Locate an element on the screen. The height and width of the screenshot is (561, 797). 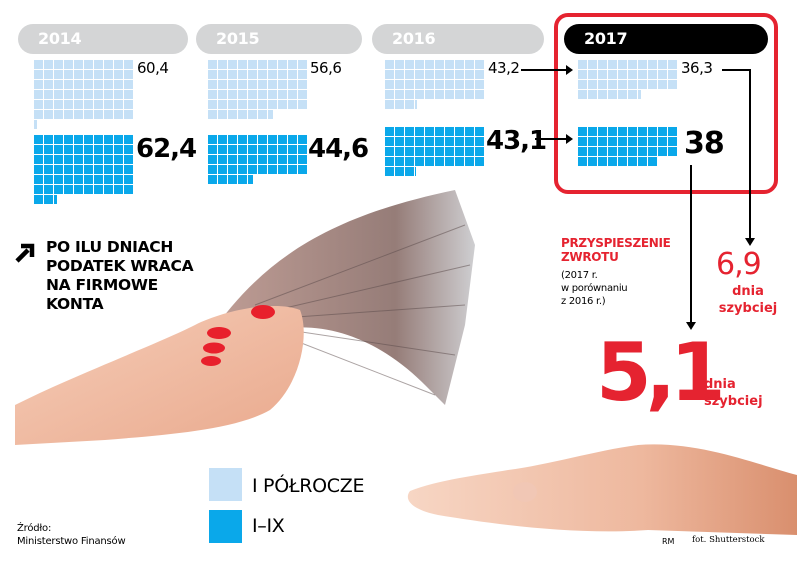
source-note: Źródło: Ministerstwo Finansów is located at coordinates (71, 535).